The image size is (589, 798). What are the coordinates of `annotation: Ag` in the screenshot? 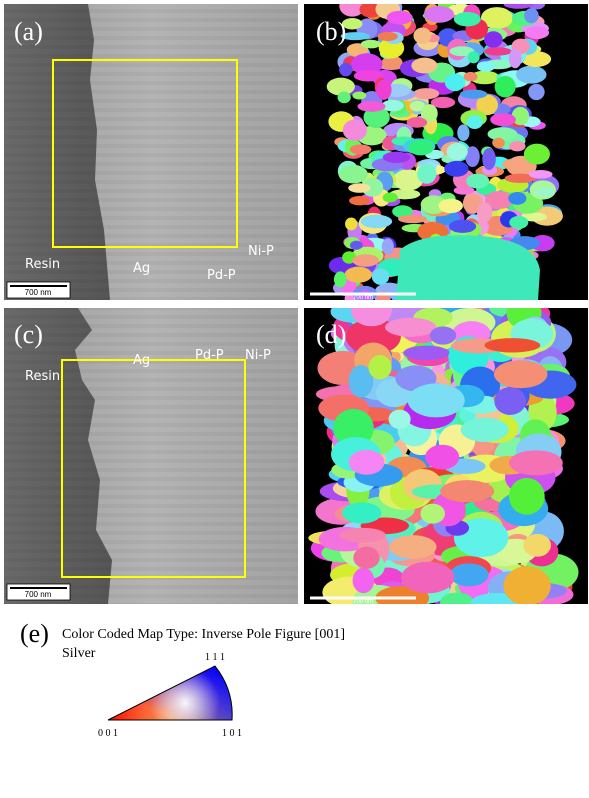 It's located at (141, 360).